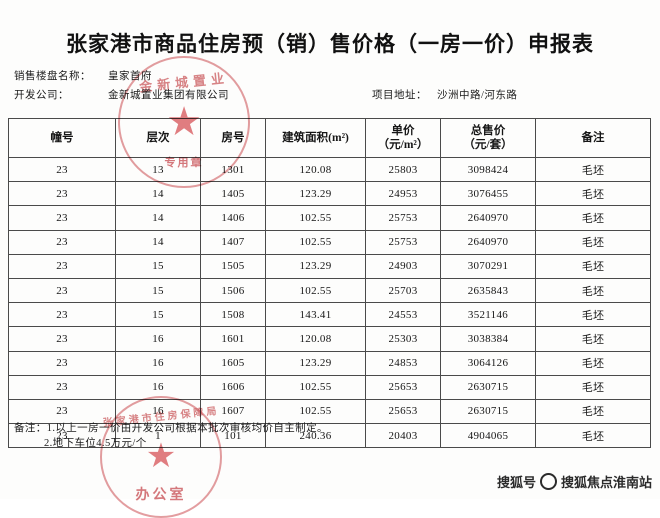 Image resolution: width=660 pixels, height=518 pixels. What do you see at coordinates (158, 169) in the screenshot?
I see `cell-floor: 13` at bounding box center [158, 169].